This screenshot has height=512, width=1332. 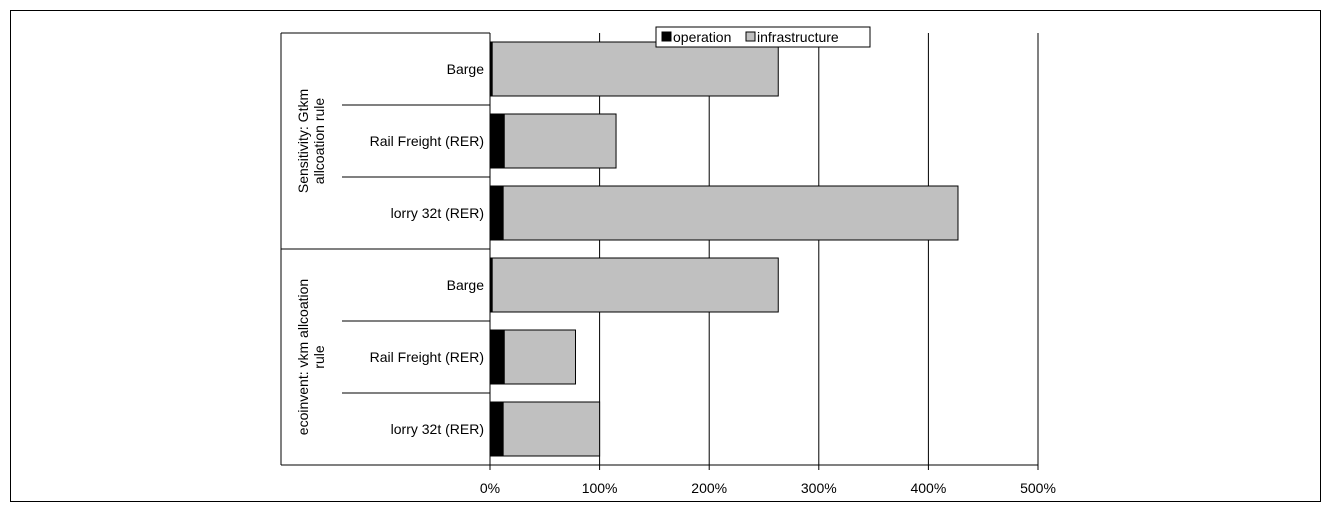 I want to click on legend-box, so click(x=763, y=37).